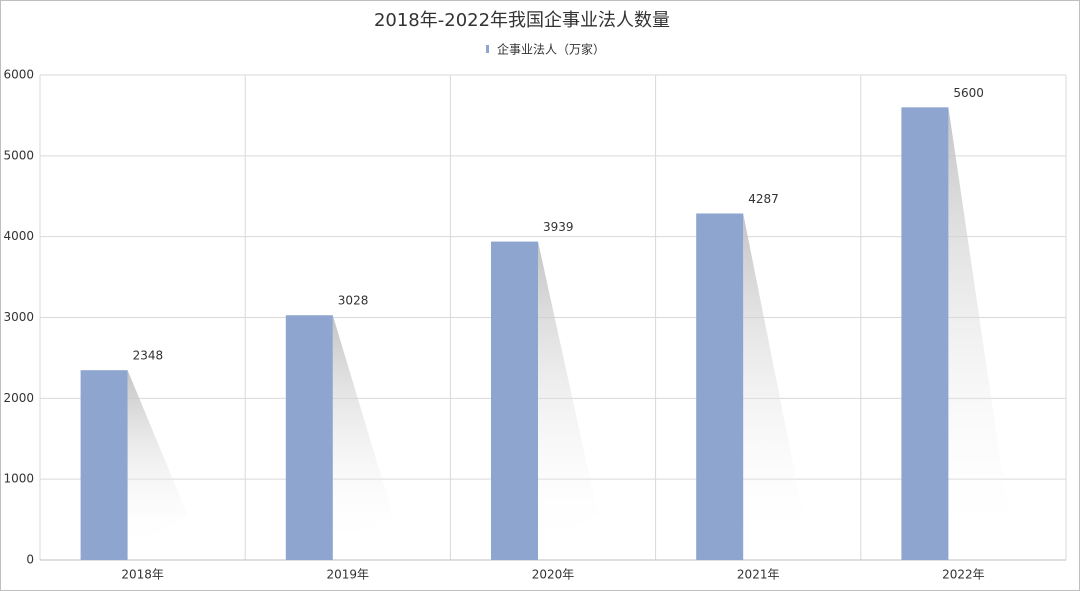 The width and height of the screenshot is (1080, 591). I want to click on y-tick-label: 2000, so click(18, 398).